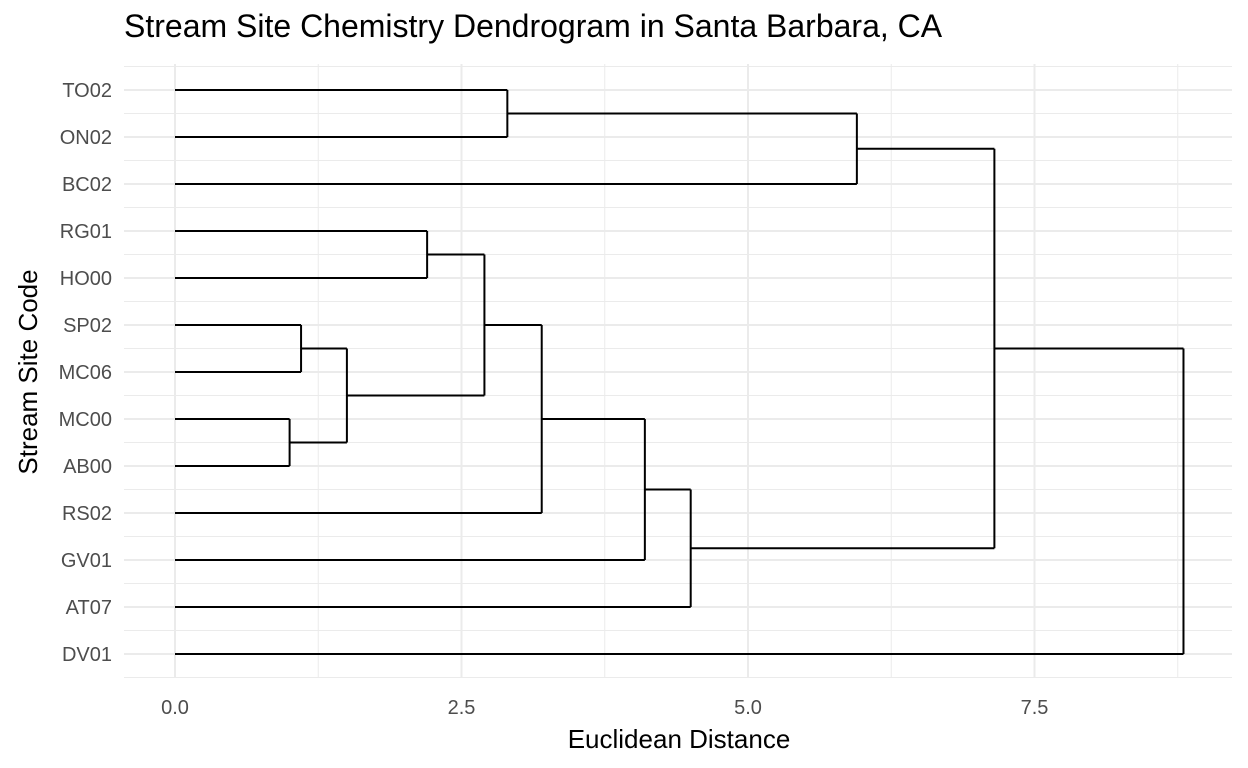 This screenshot has height=768, width=1248. I want to click on y-tick-label: SP02, so click(87, 326).